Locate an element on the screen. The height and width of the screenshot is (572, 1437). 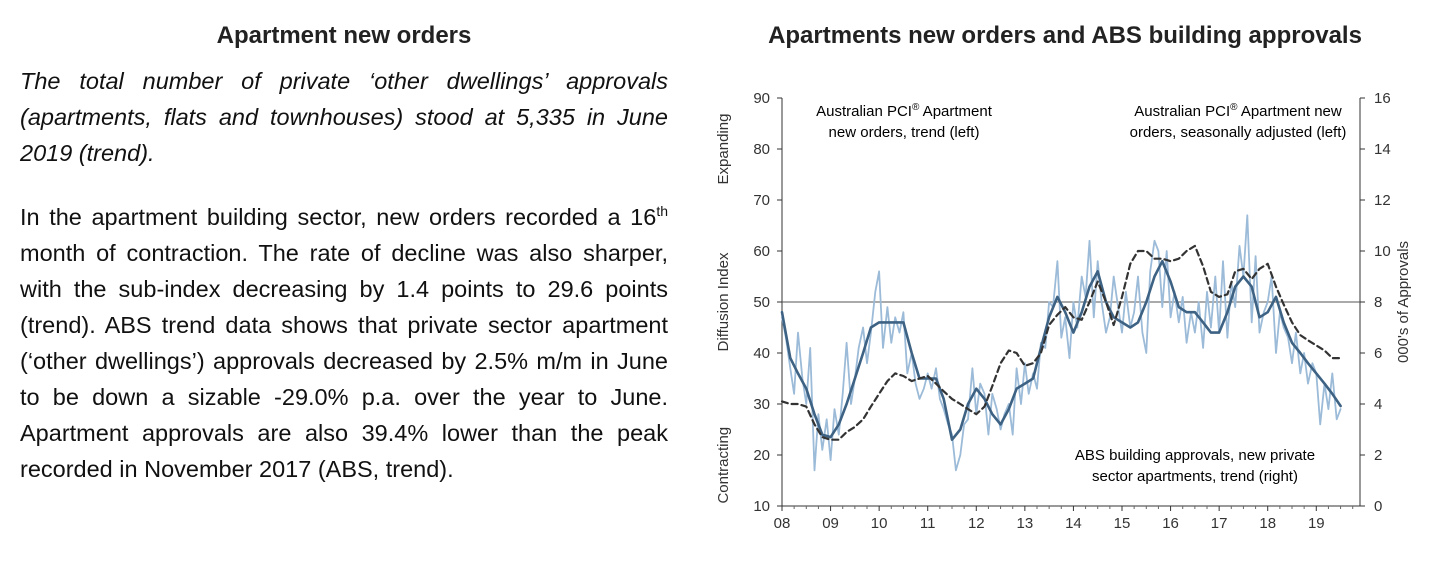
left-axis-title: Diffusion Index is located at coordinates (723, 301).